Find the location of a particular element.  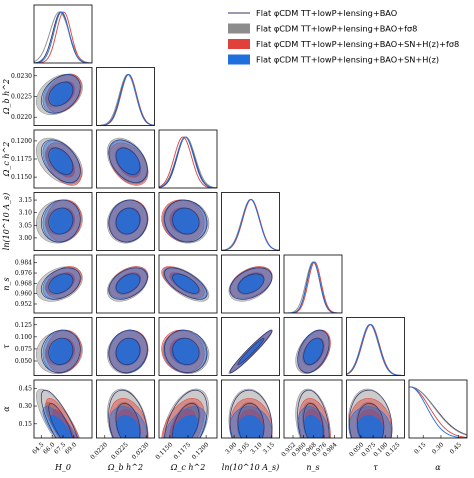

x-tick-label: 69.0 is located at coordinates (71, 448).